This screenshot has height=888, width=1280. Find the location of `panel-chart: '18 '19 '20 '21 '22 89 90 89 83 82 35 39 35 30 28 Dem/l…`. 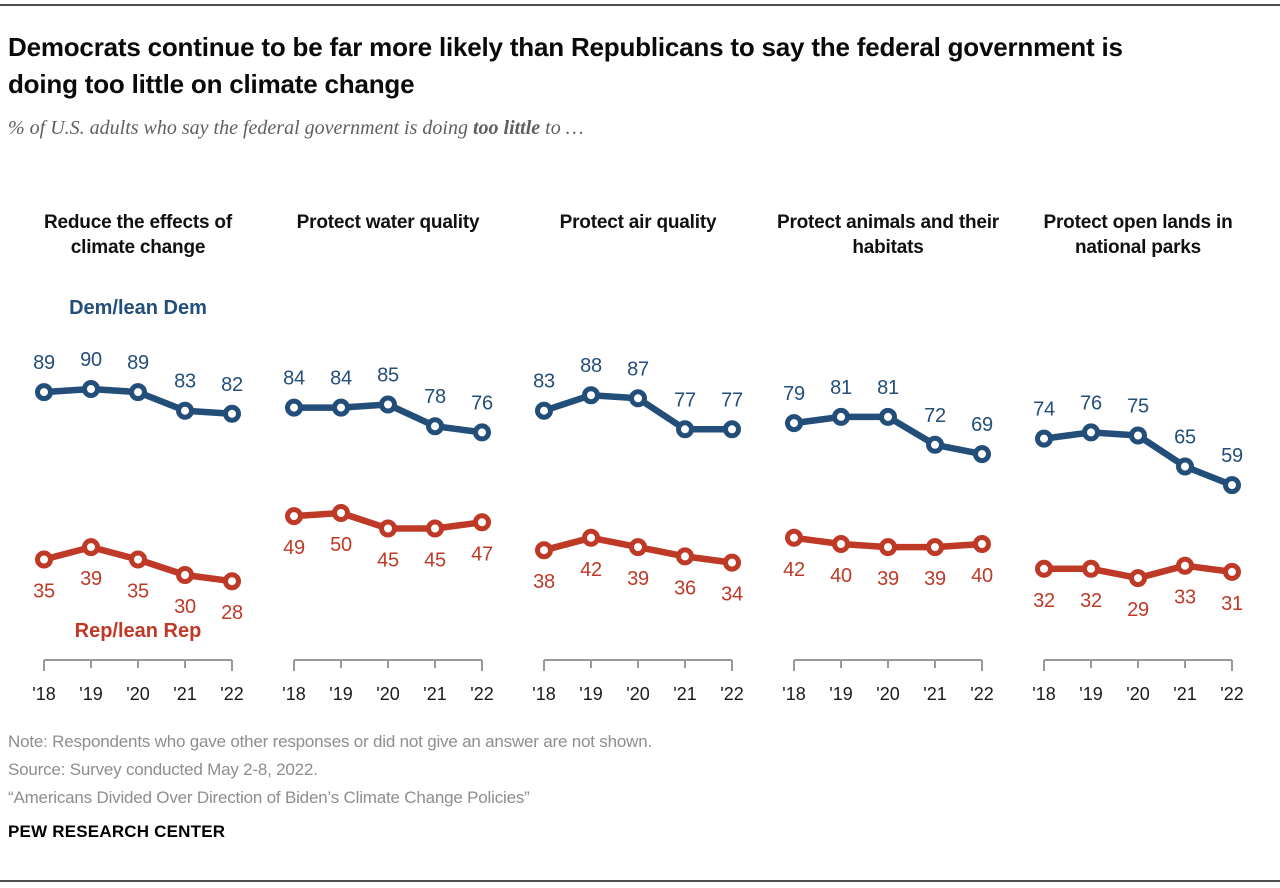

panel-chart: '18 '19 '20 '21 '22 89 90 89 83 82 35 39 35 30 28 Dem/l… is located at coordinates (137, 500).